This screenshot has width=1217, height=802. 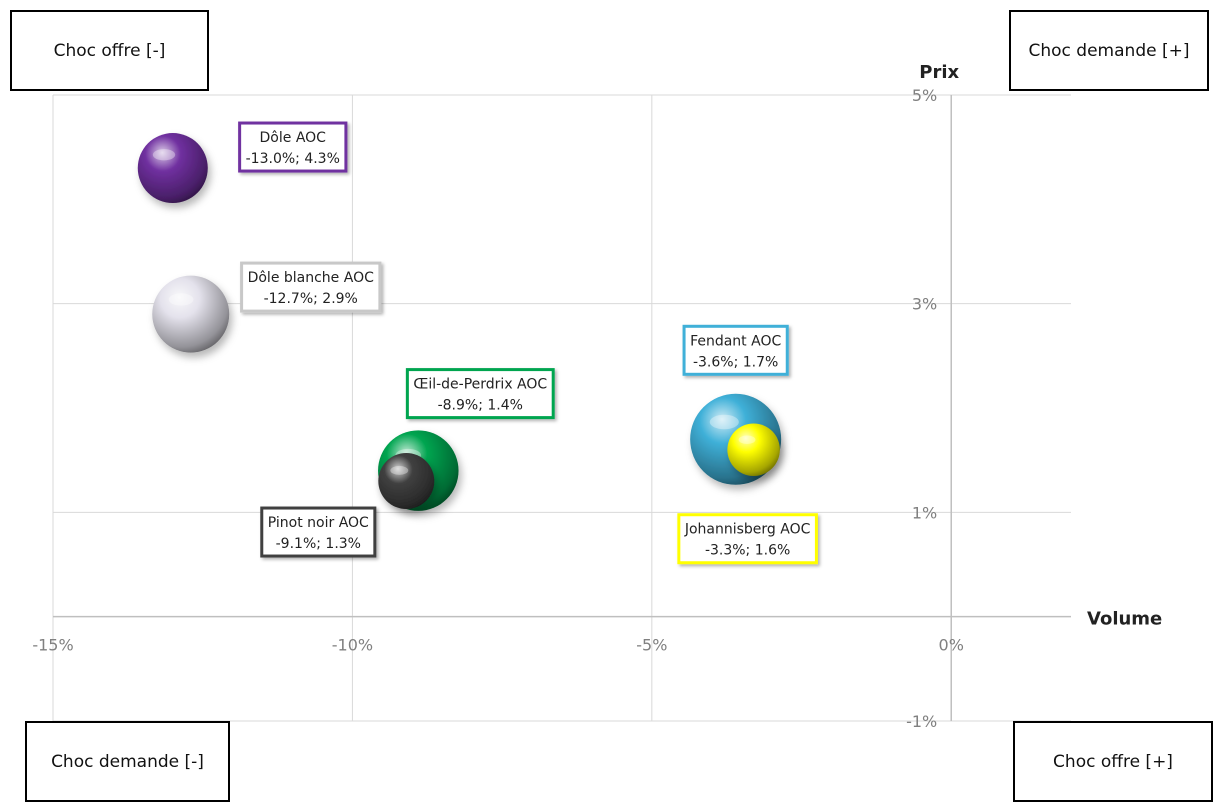 I want to click on data-label-name: Fendant AOC, so click(x=735, y=341).